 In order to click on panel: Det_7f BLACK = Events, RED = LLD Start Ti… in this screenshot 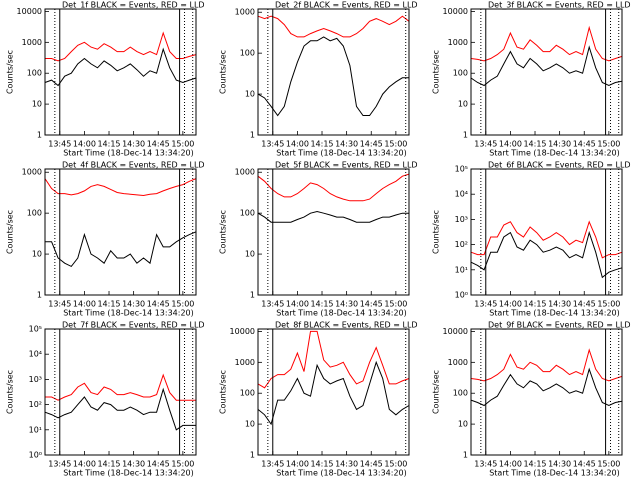, I will do `click(105, 399)`.